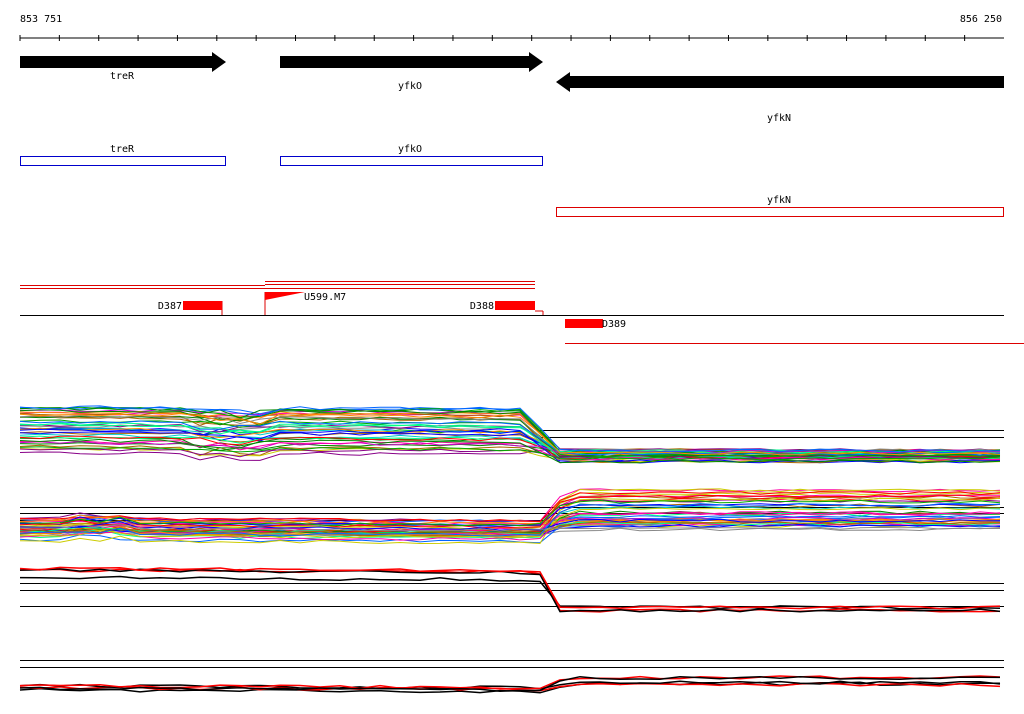  Describe the element at coordinates (981, 19) in the screenshot. I see `ruler-end: 856 250` at that location.